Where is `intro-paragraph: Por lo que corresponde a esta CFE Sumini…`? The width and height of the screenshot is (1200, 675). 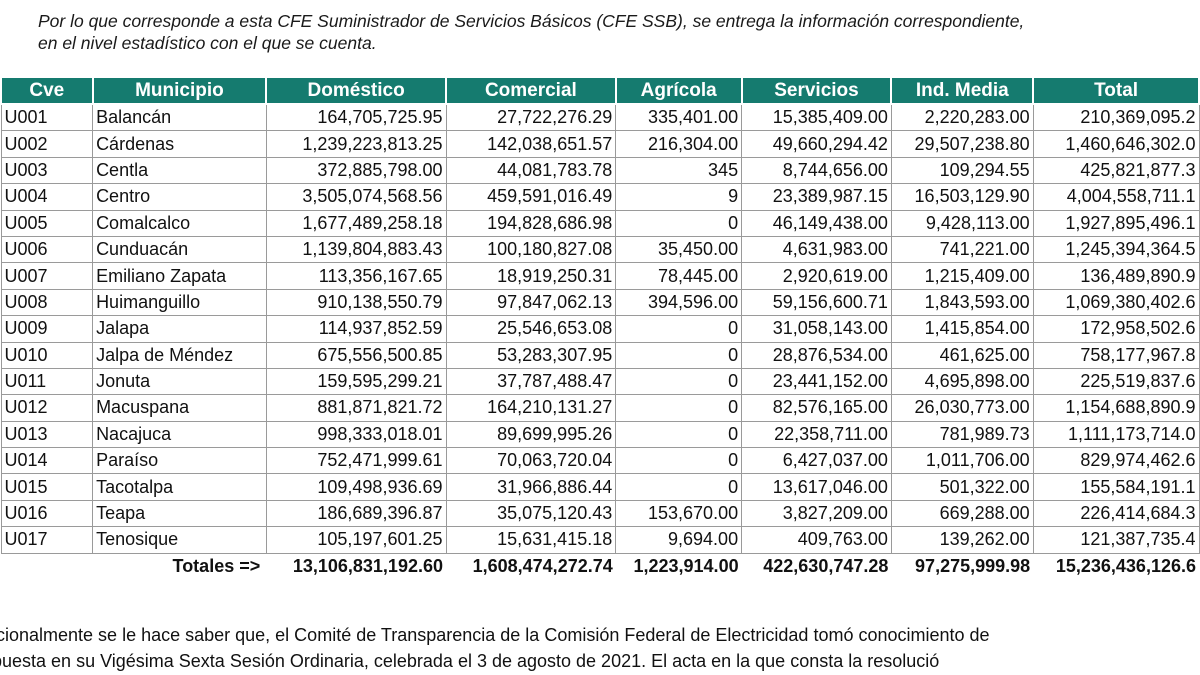 intro-paragraph: Por lo que corresponde a esta CFE Sumini… is located at coordinates (613, 32).